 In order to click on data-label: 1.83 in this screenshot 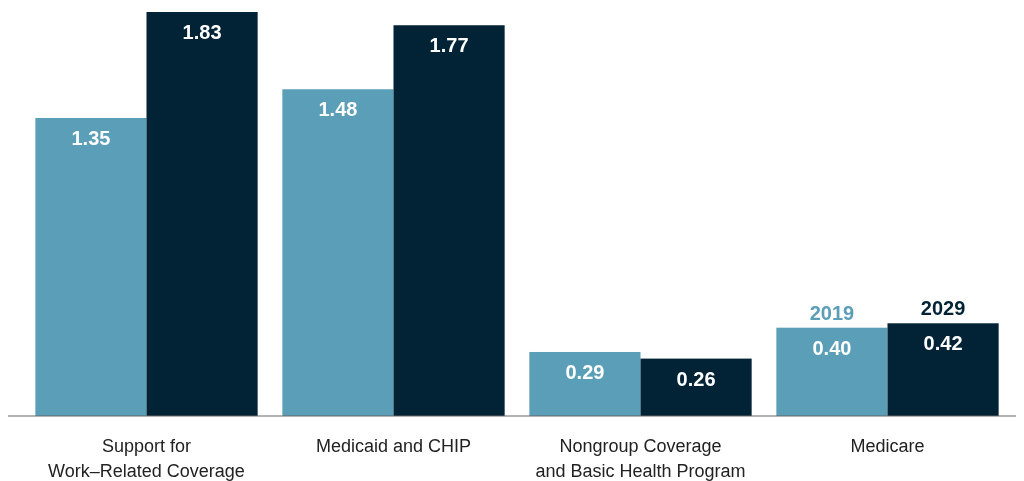, I will do `click(202, 32)`.